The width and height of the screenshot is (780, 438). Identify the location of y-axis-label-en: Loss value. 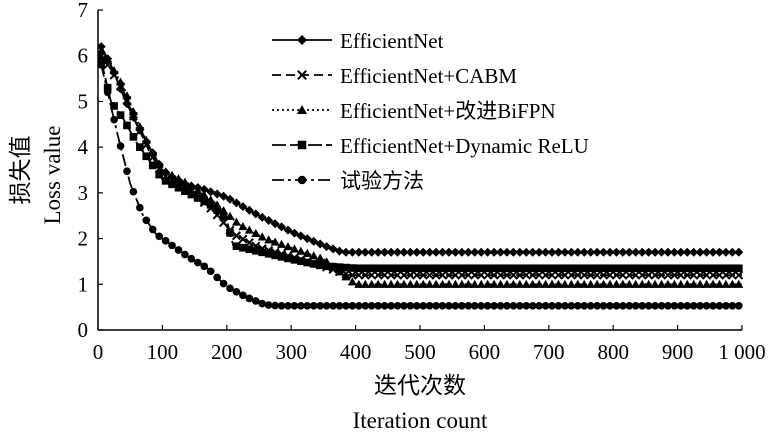
(52, 174).